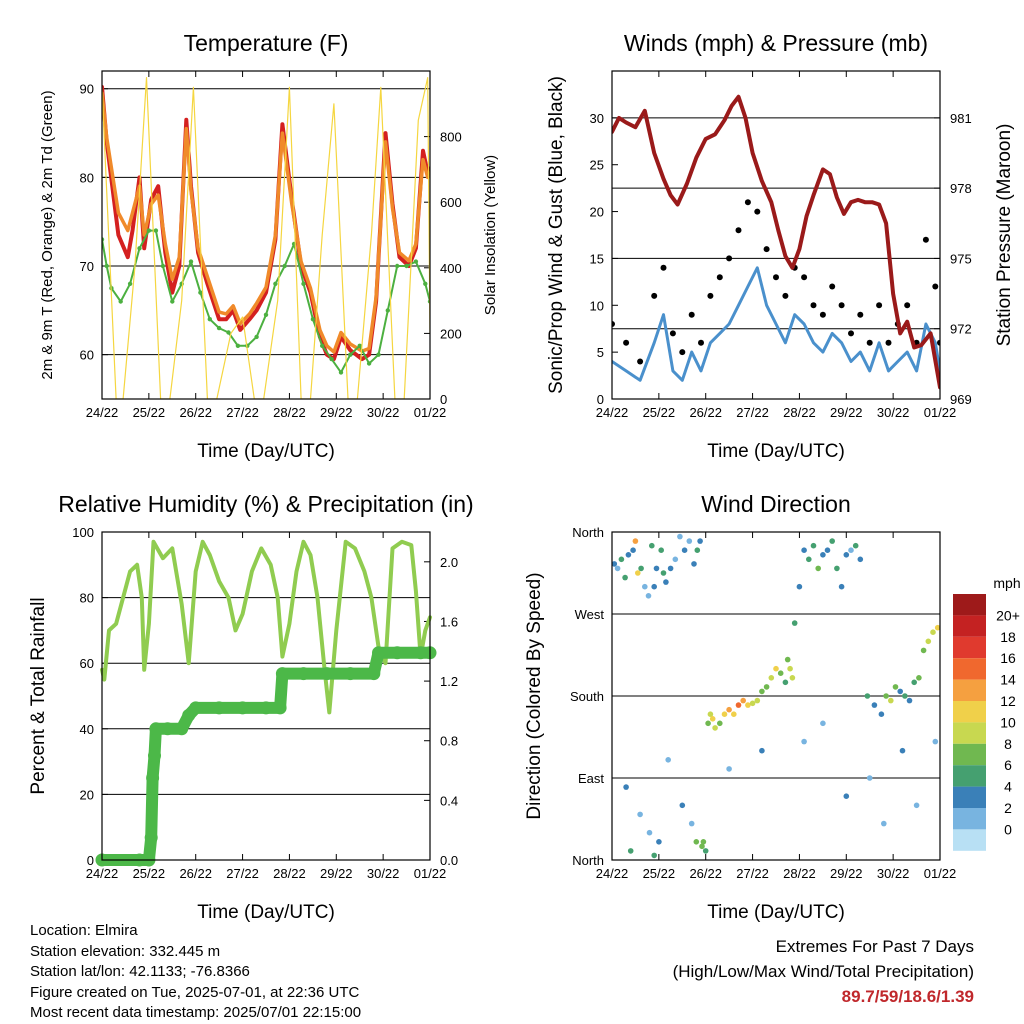 The image size is (1024, 1024). I want to click on extremes-subheading: (High/Low/Max Wind/Total Precipitation), so click(823, 971).